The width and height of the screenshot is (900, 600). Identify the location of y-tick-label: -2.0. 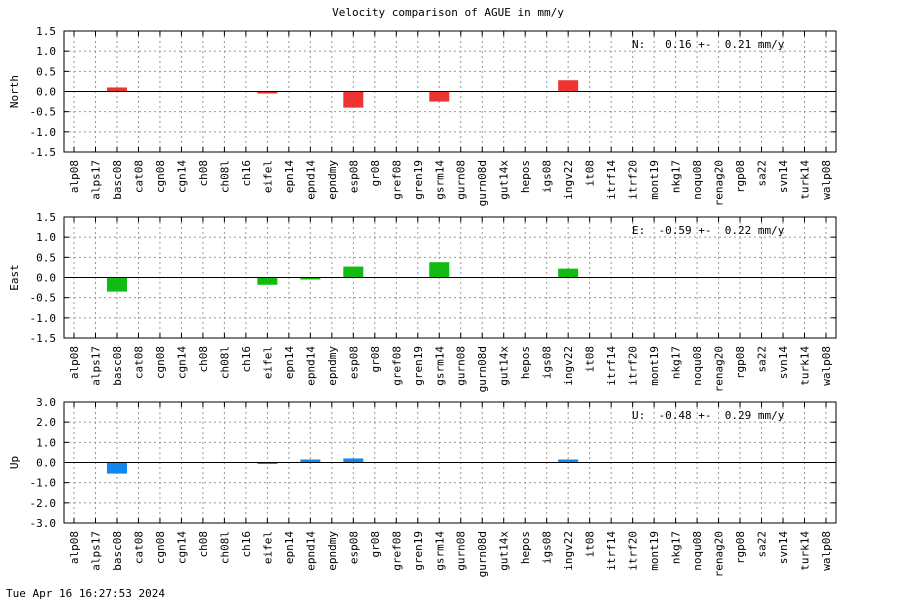
(43, 503).